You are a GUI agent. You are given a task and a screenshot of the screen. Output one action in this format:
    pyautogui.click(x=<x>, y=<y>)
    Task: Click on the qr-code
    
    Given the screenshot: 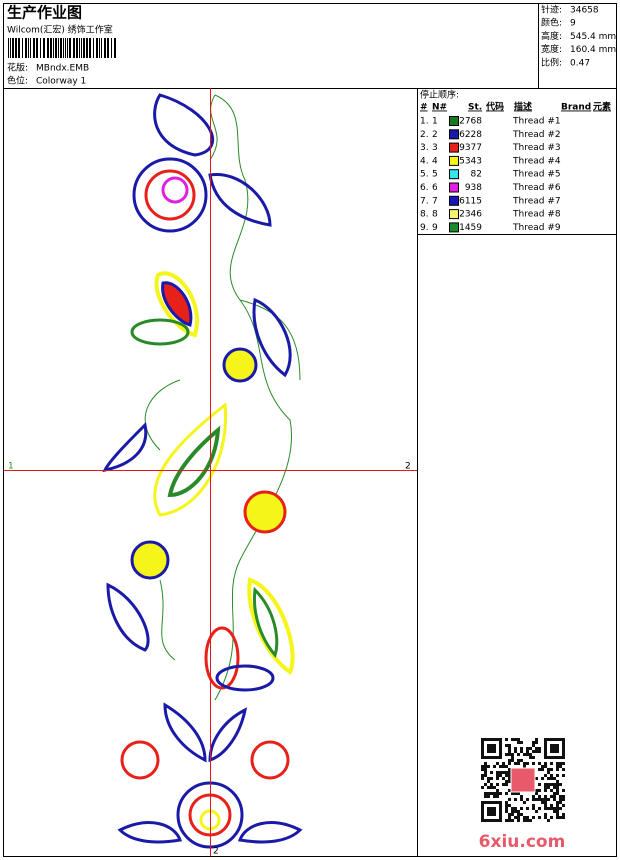 What is the action you would take?
    pyautogui.click(x=523, y=780)
    